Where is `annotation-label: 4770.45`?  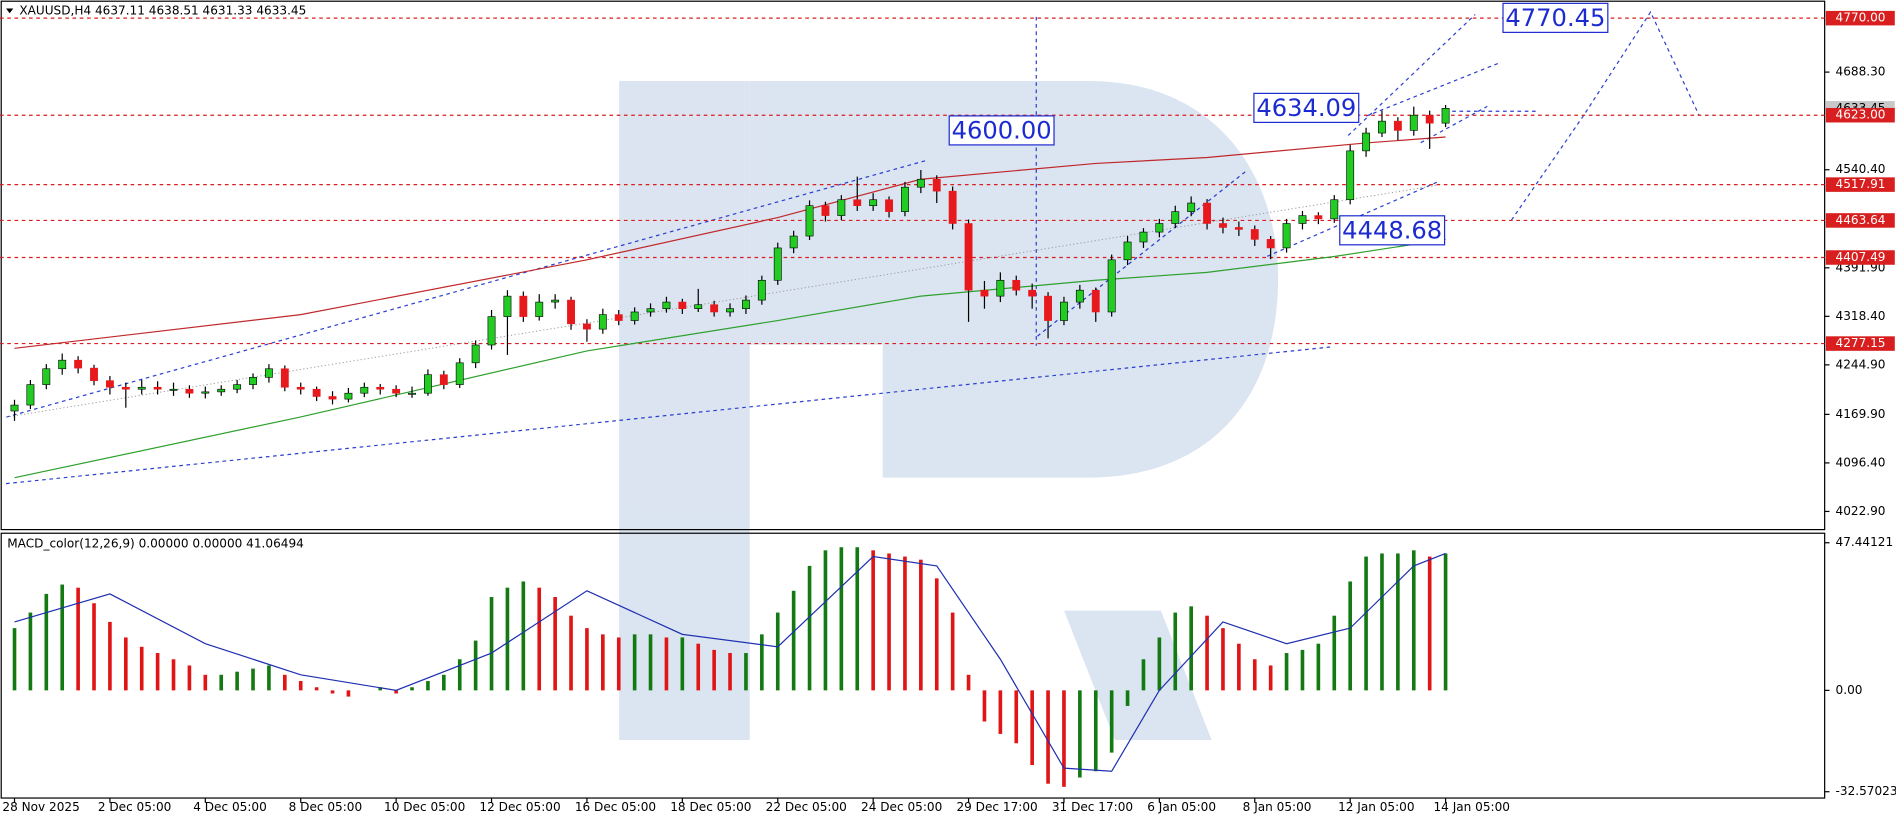 annotation-label: 4770.45 is located at coordinates (1555, 18).